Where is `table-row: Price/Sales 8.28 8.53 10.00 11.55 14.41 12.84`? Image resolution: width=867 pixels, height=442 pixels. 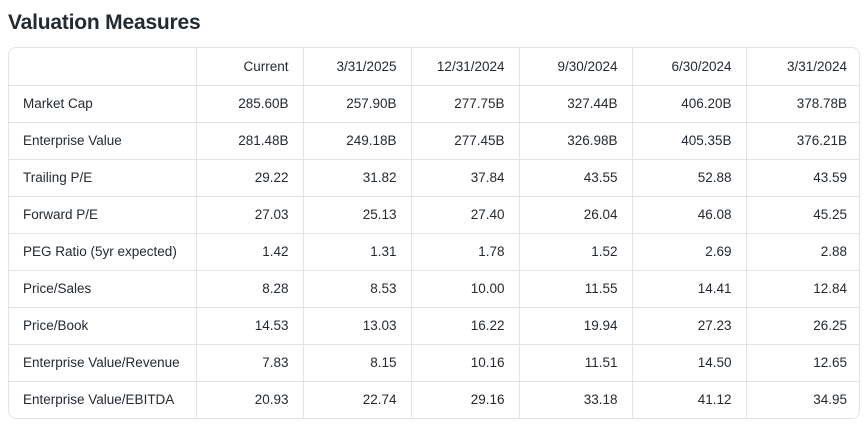 table-row: Price/Sales 8.28 8.53 10.00 11.55 14.41 12.84 is located at coordinates (434, 288).